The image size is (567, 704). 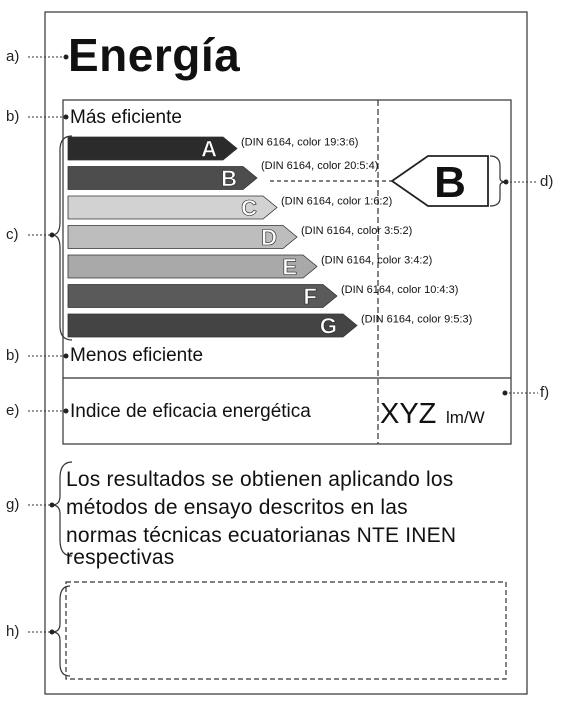 What do you see at coordinates (229, 178) in the screenshot?
I see `class-letter-b: B` at bounding box center [229, 178].